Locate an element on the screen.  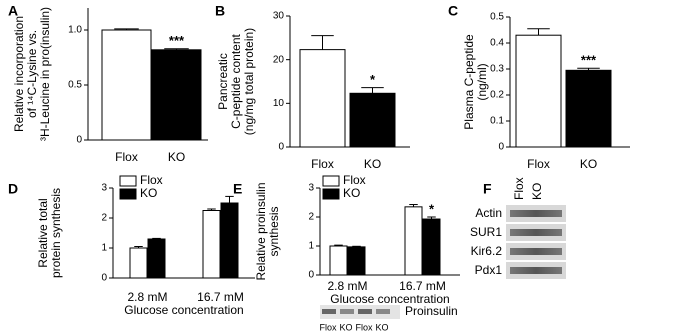
y-axis-label: of ¹⁴C-Lysine vs. is located at coordinates (32, 74).